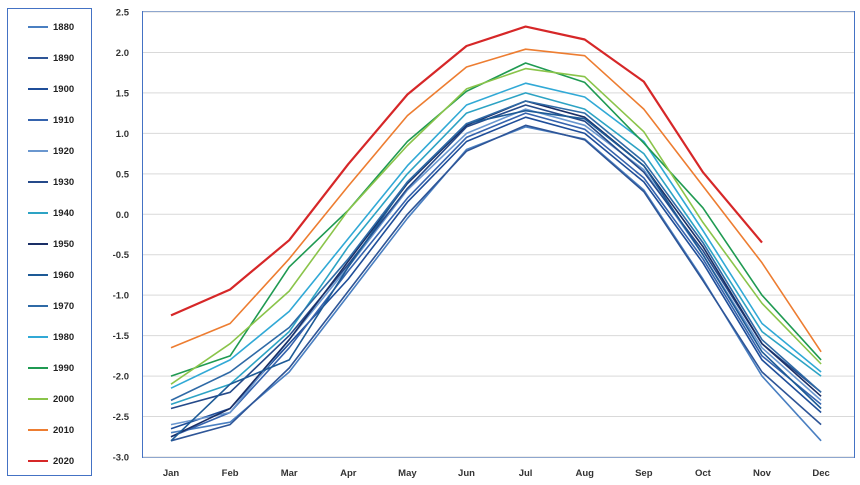 Image resolution: width=860 pixels, height=485 pixels. What do you see at coordinates (64, 151) in the screenshot?
I see `legend-label: 1920` at bounding box center [64, 151].